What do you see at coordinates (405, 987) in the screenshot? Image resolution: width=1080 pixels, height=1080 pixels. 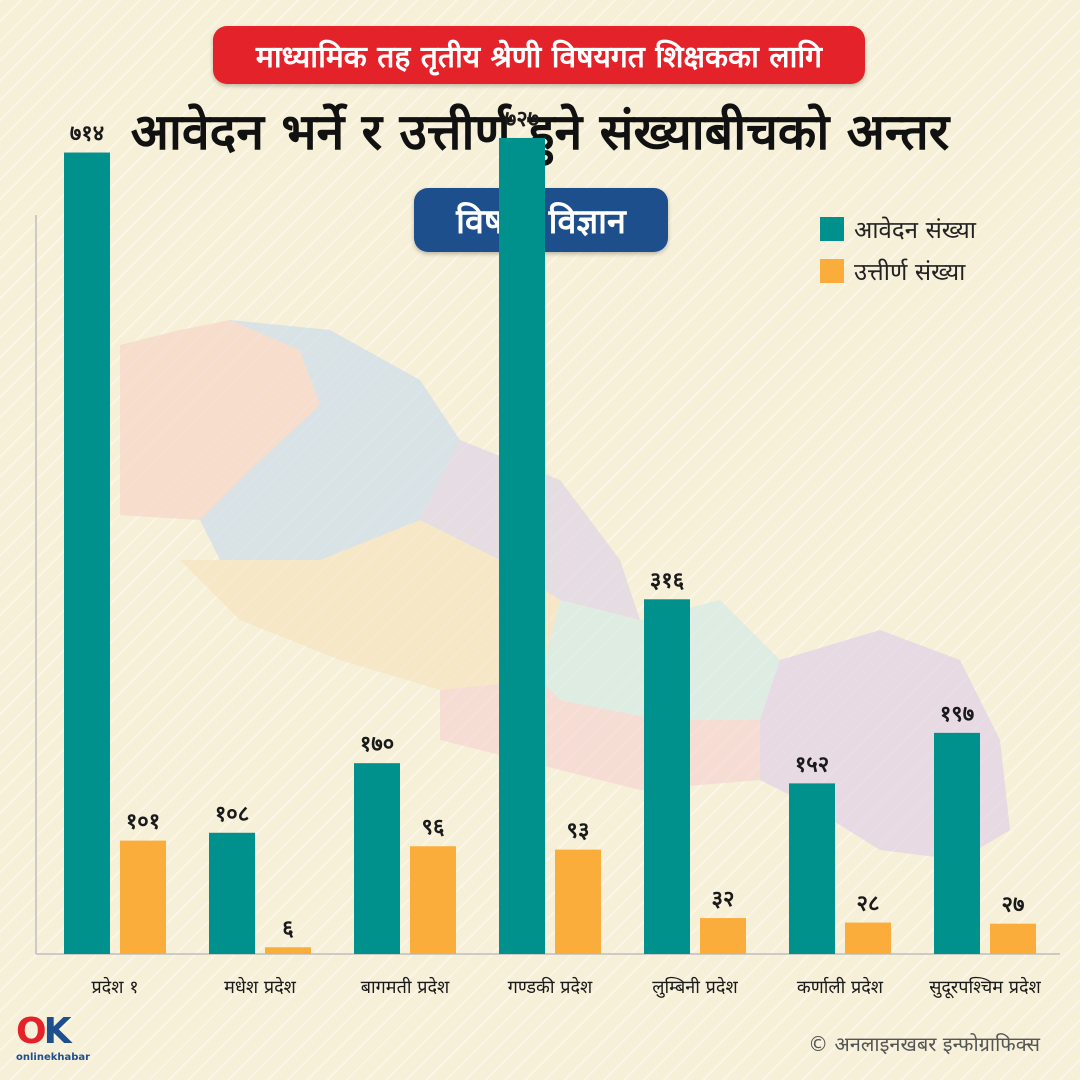 I see `x-tick-label-2: बागमती प्रदेश` at bounding box center [405, 987].